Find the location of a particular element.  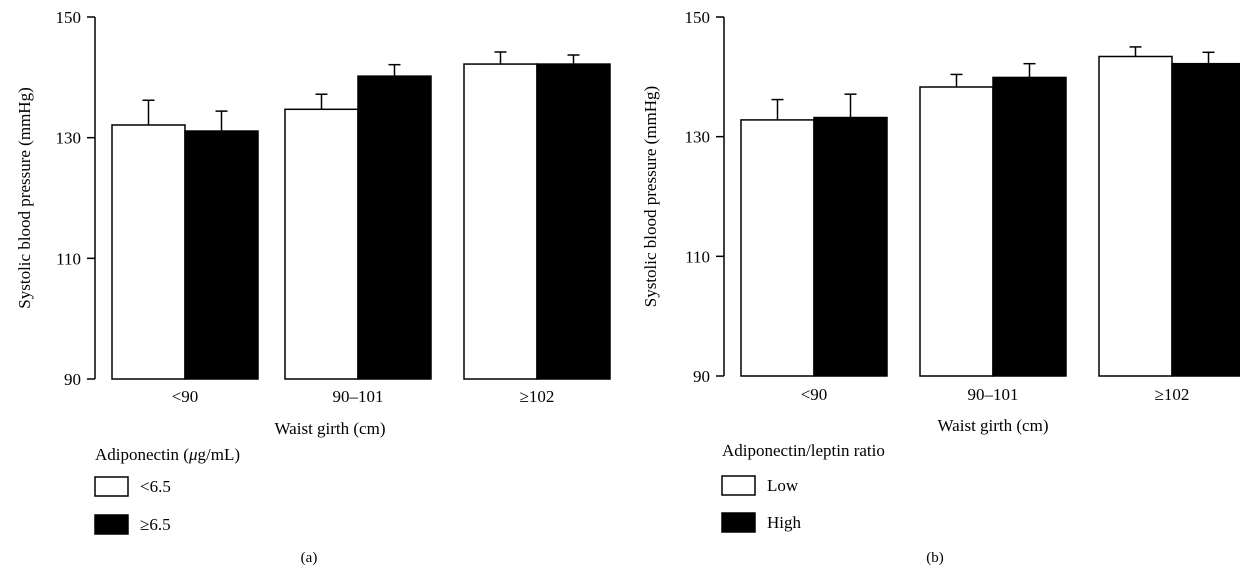

legend-label: Low is located at coordinates (783, 485).